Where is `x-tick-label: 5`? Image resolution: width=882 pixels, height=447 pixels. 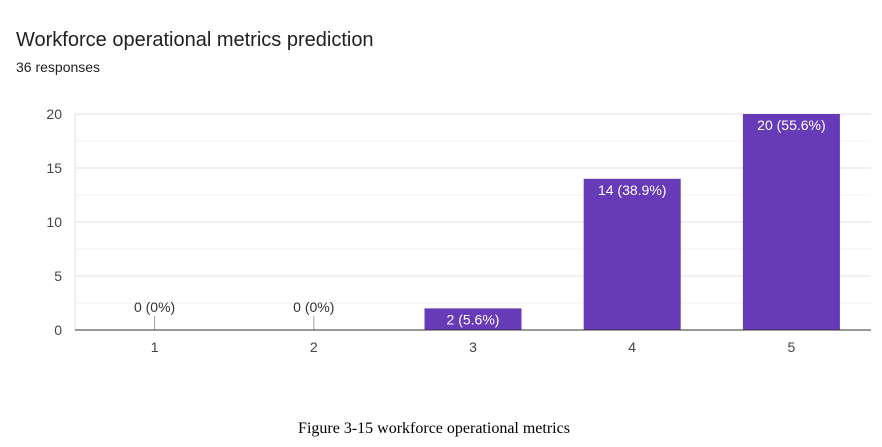
x-tick-label: 5 is located at coordinates (792, 347).